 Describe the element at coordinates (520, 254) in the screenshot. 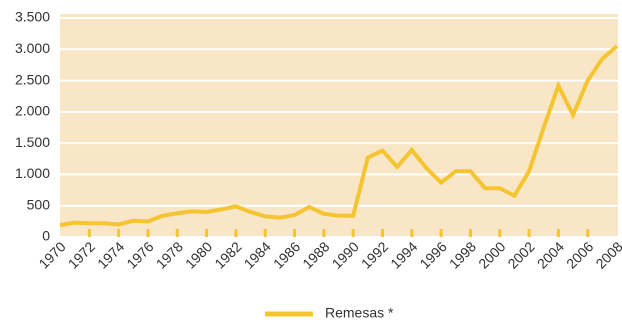

I see `x-tick-label: 2002` at that location.